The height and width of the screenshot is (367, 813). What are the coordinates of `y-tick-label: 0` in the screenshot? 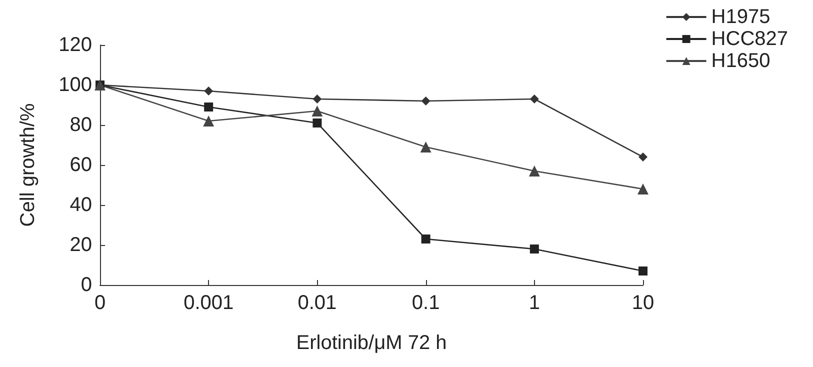 It's located at (86, 285).